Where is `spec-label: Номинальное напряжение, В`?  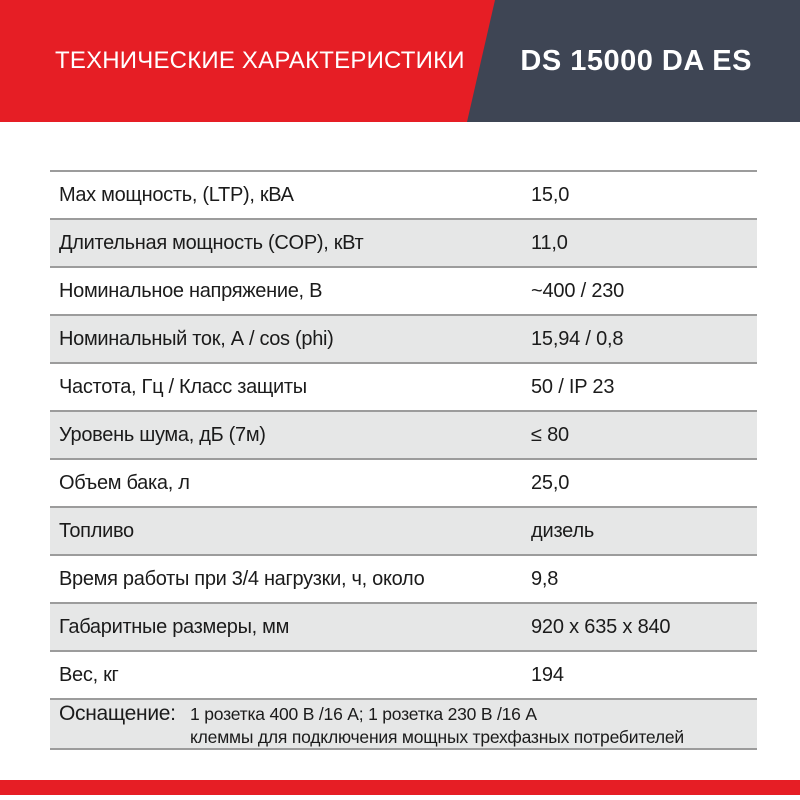
spec-label: Номинальное напряжение, В is located at coordinates (191, 290).